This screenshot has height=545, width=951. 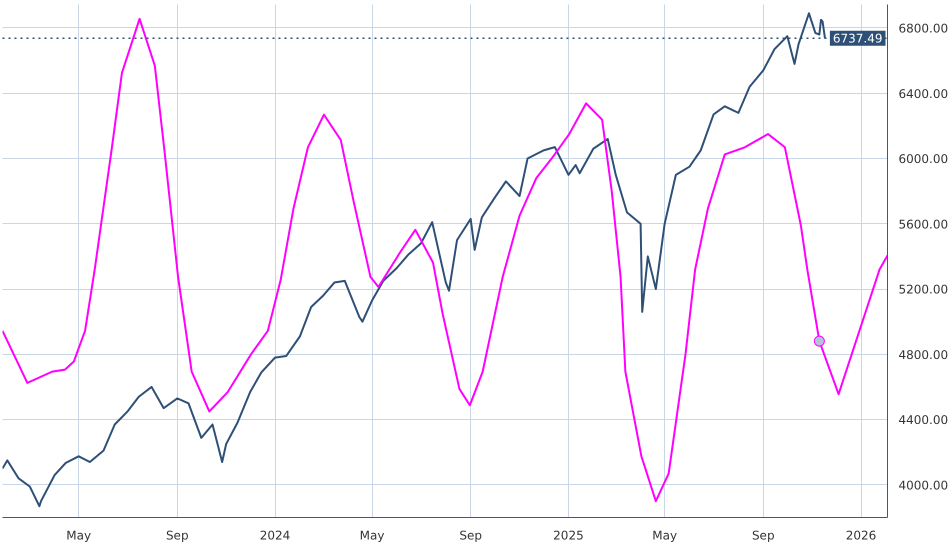 I want to click on y-tick-label: 6400.00, so click(x=923, y=93).